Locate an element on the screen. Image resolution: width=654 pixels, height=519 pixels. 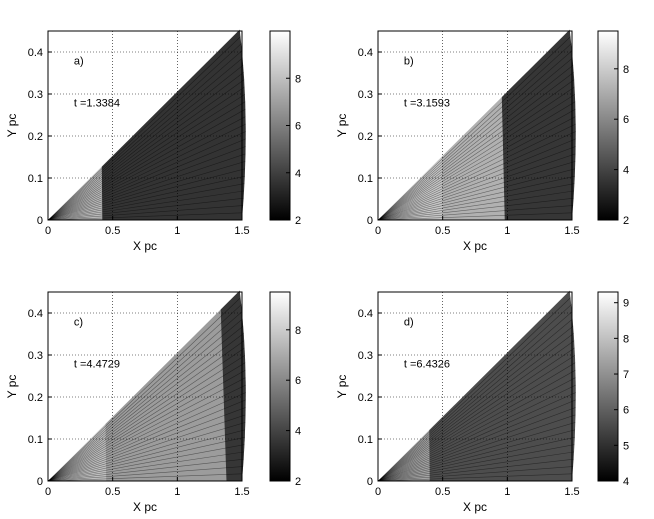
time-annotation: t =3.1593 is located at coordinates (427, 104).